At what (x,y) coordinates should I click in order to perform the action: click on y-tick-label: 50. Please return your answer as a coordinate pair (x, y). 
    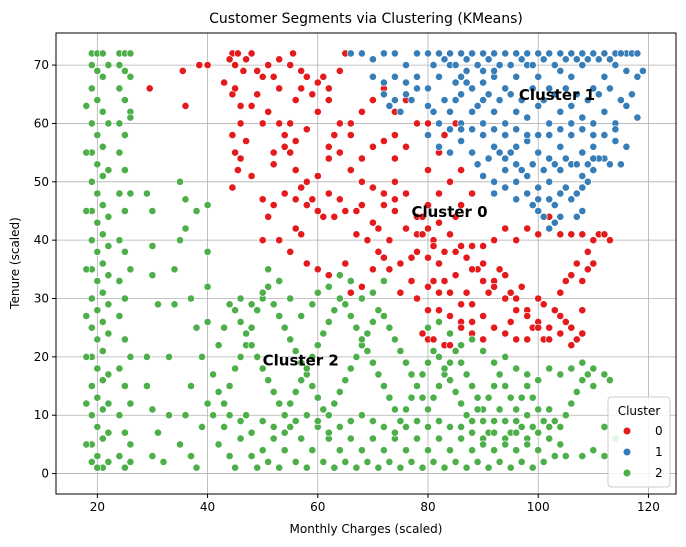
    Looking at the image, I should click on (41, 182).